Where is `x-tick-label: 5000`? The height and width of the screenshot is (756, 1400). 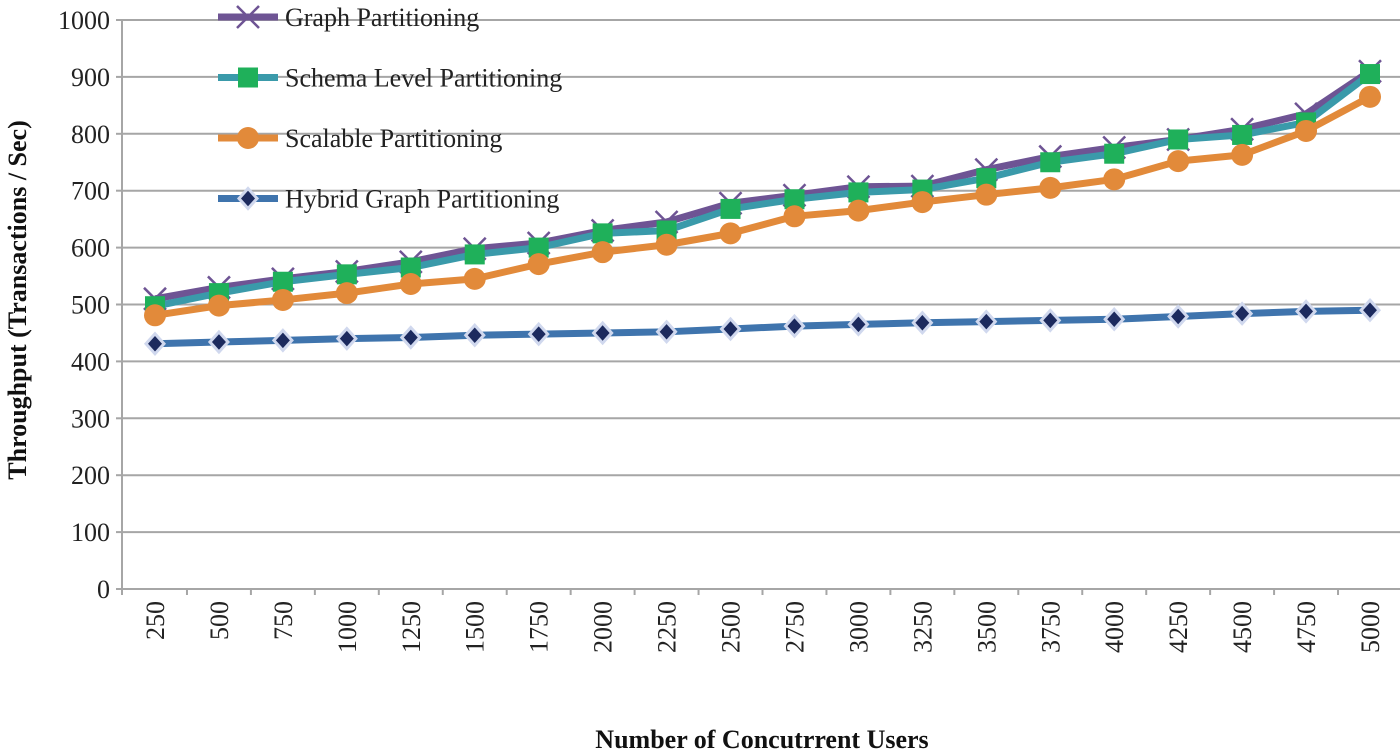 x-tick-label: 5000 is located at coordinates (1370, 627).